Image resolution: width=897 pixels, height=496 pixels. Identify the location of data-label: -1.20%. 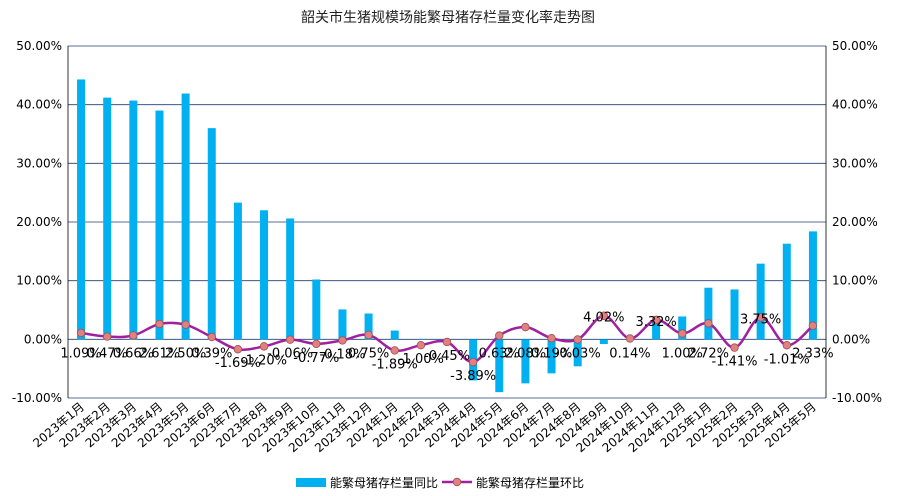
(264, 360).